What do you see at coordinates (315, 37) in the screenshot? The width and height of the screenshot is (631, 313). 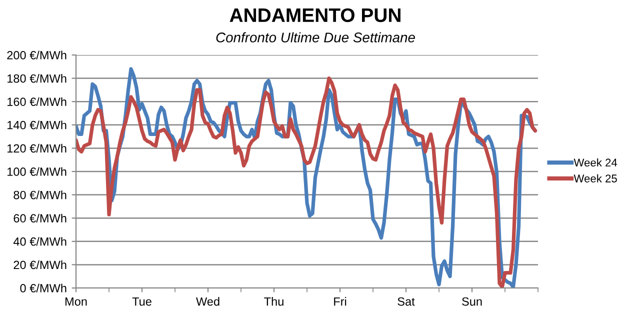 I see `chart-subtitle: Confronto Ultime Due Settimane` at bounding box center [315, 37].